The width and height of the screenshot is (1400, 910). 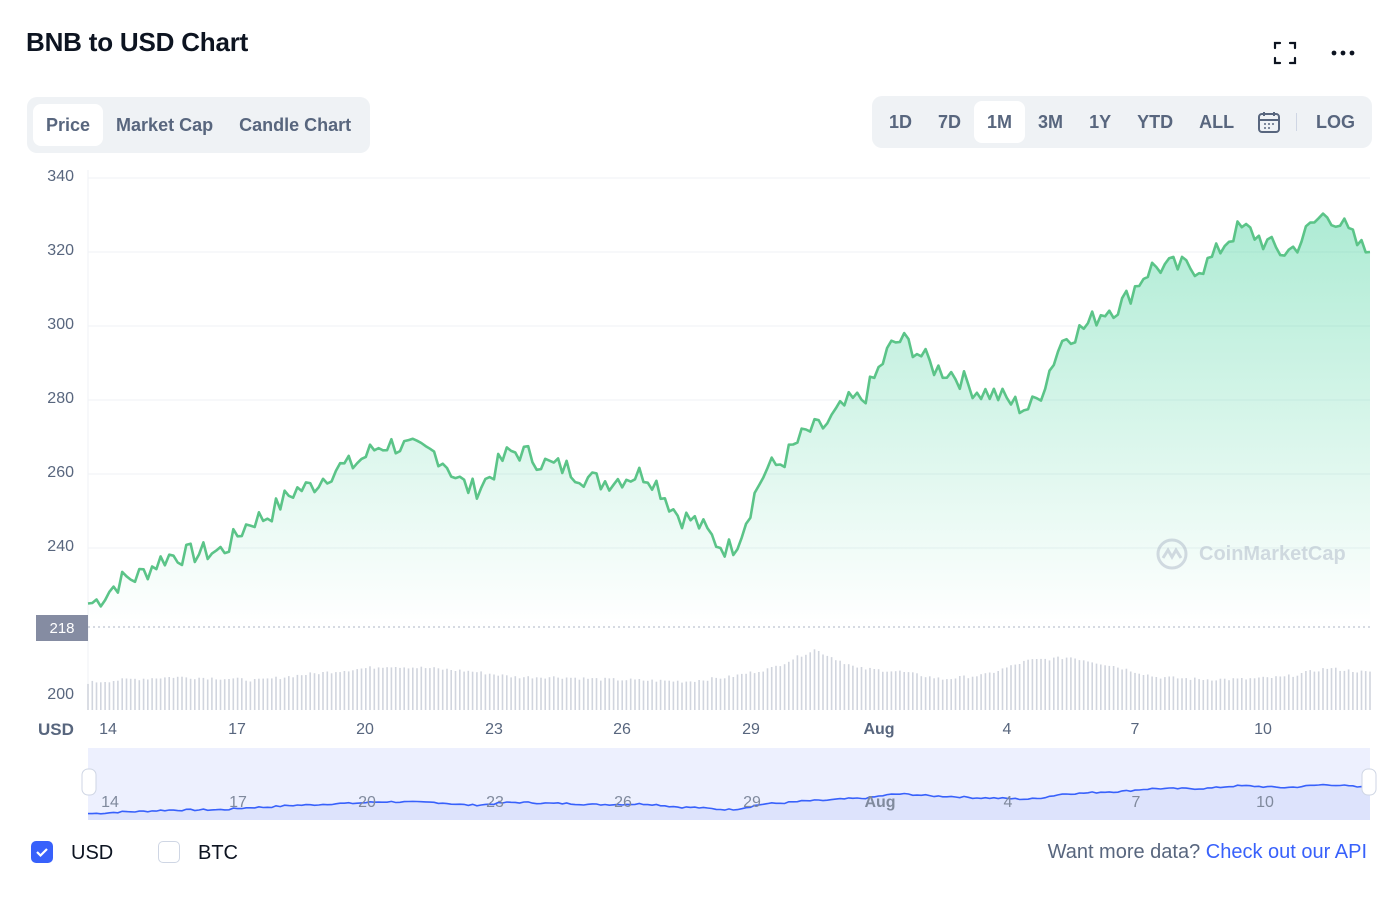 What do you see at coordinates (238, 802) in the screenshot?
I see `brush-tick-label: 17` at bounding box center [238, 802].